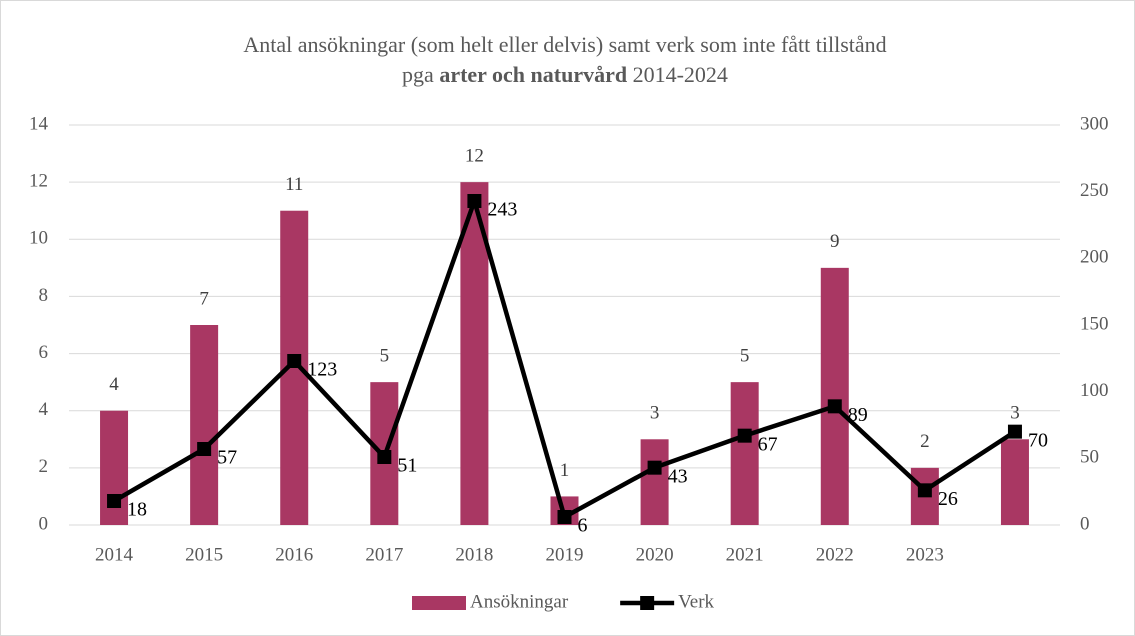 This screenshot has width=1135, height=636. I want to click on data-label: 26, so click(948, 499).